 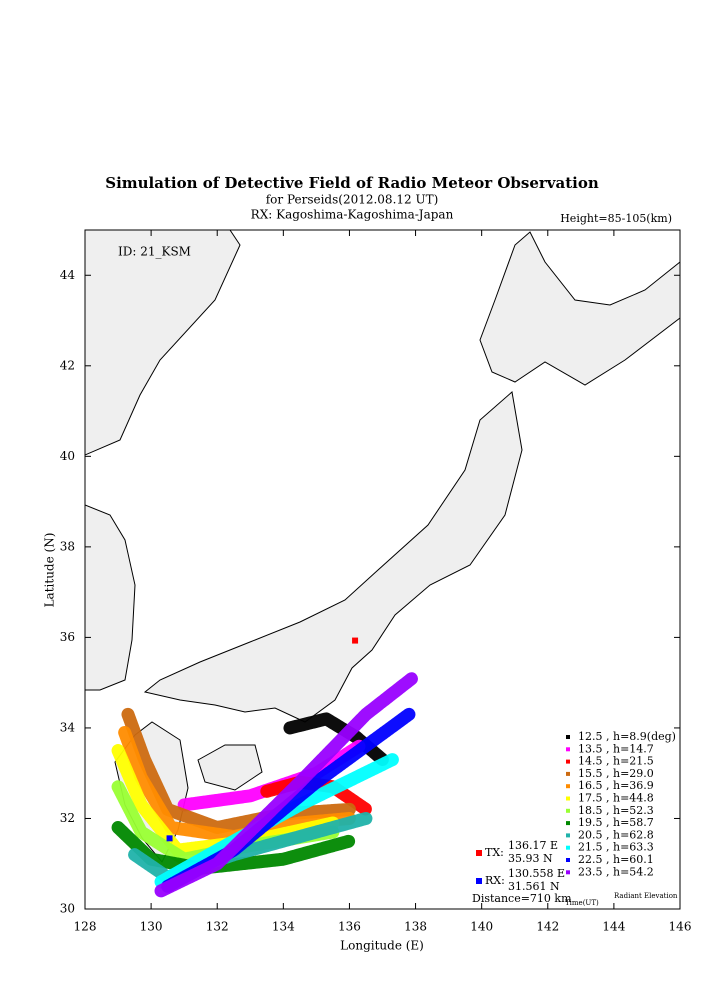 I want to click on legend-entry: 13.5 , h=14.7, so click(x=616, y=748).